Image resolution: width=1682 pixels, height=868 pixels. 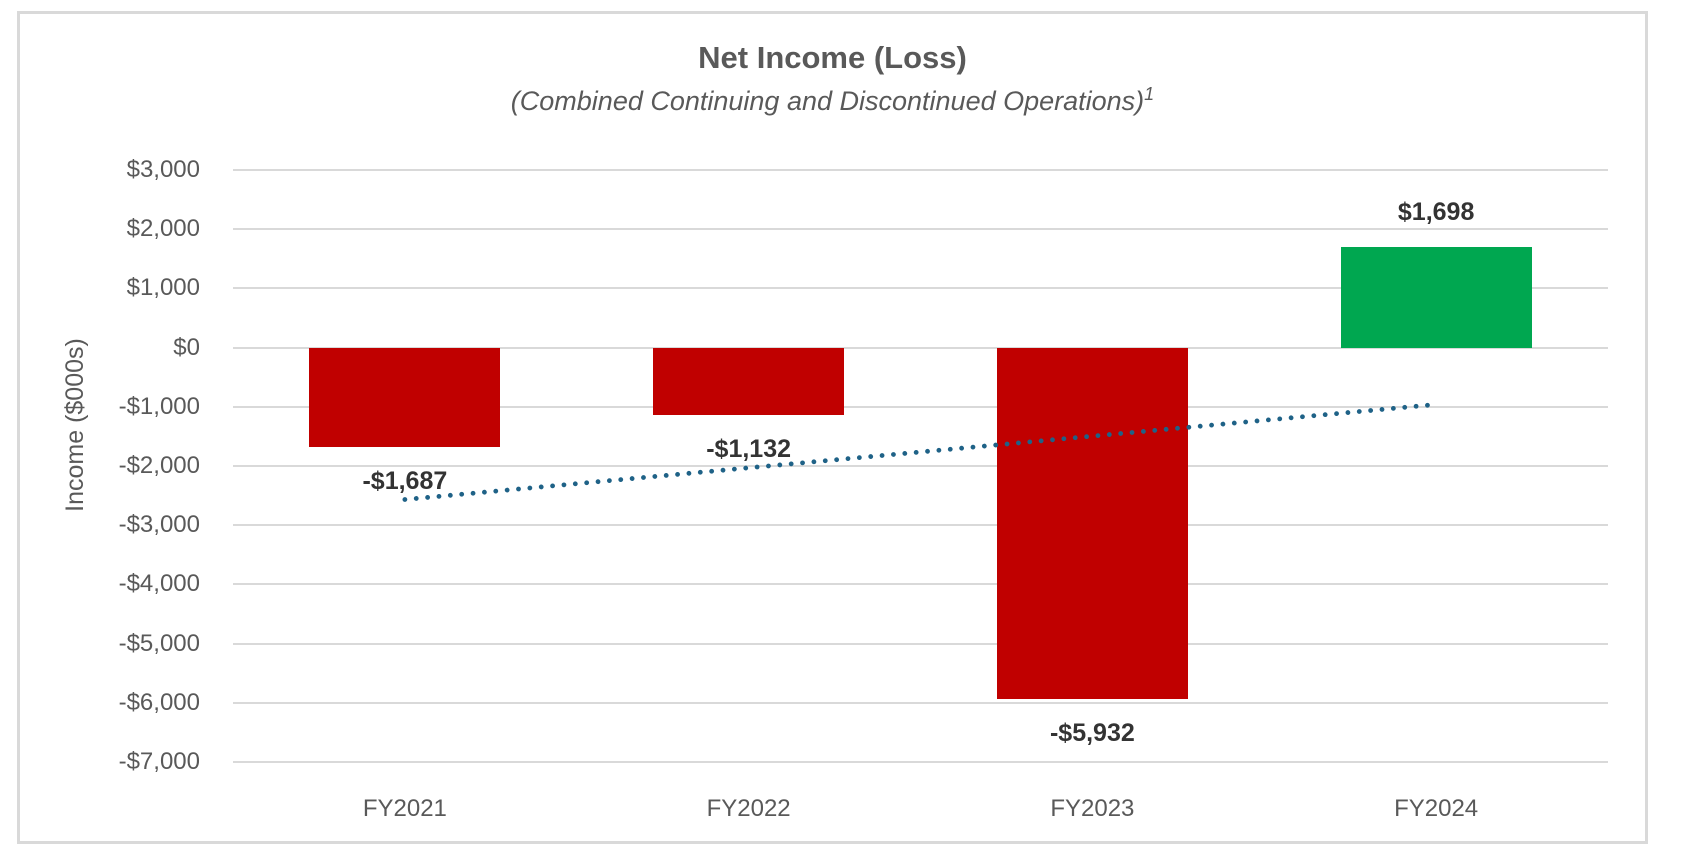 What do you see at coordinates (1149, 94) in the screenshot?
I see `subtitle-footnote-superscript: 1` at bounding box center [1149, 94].